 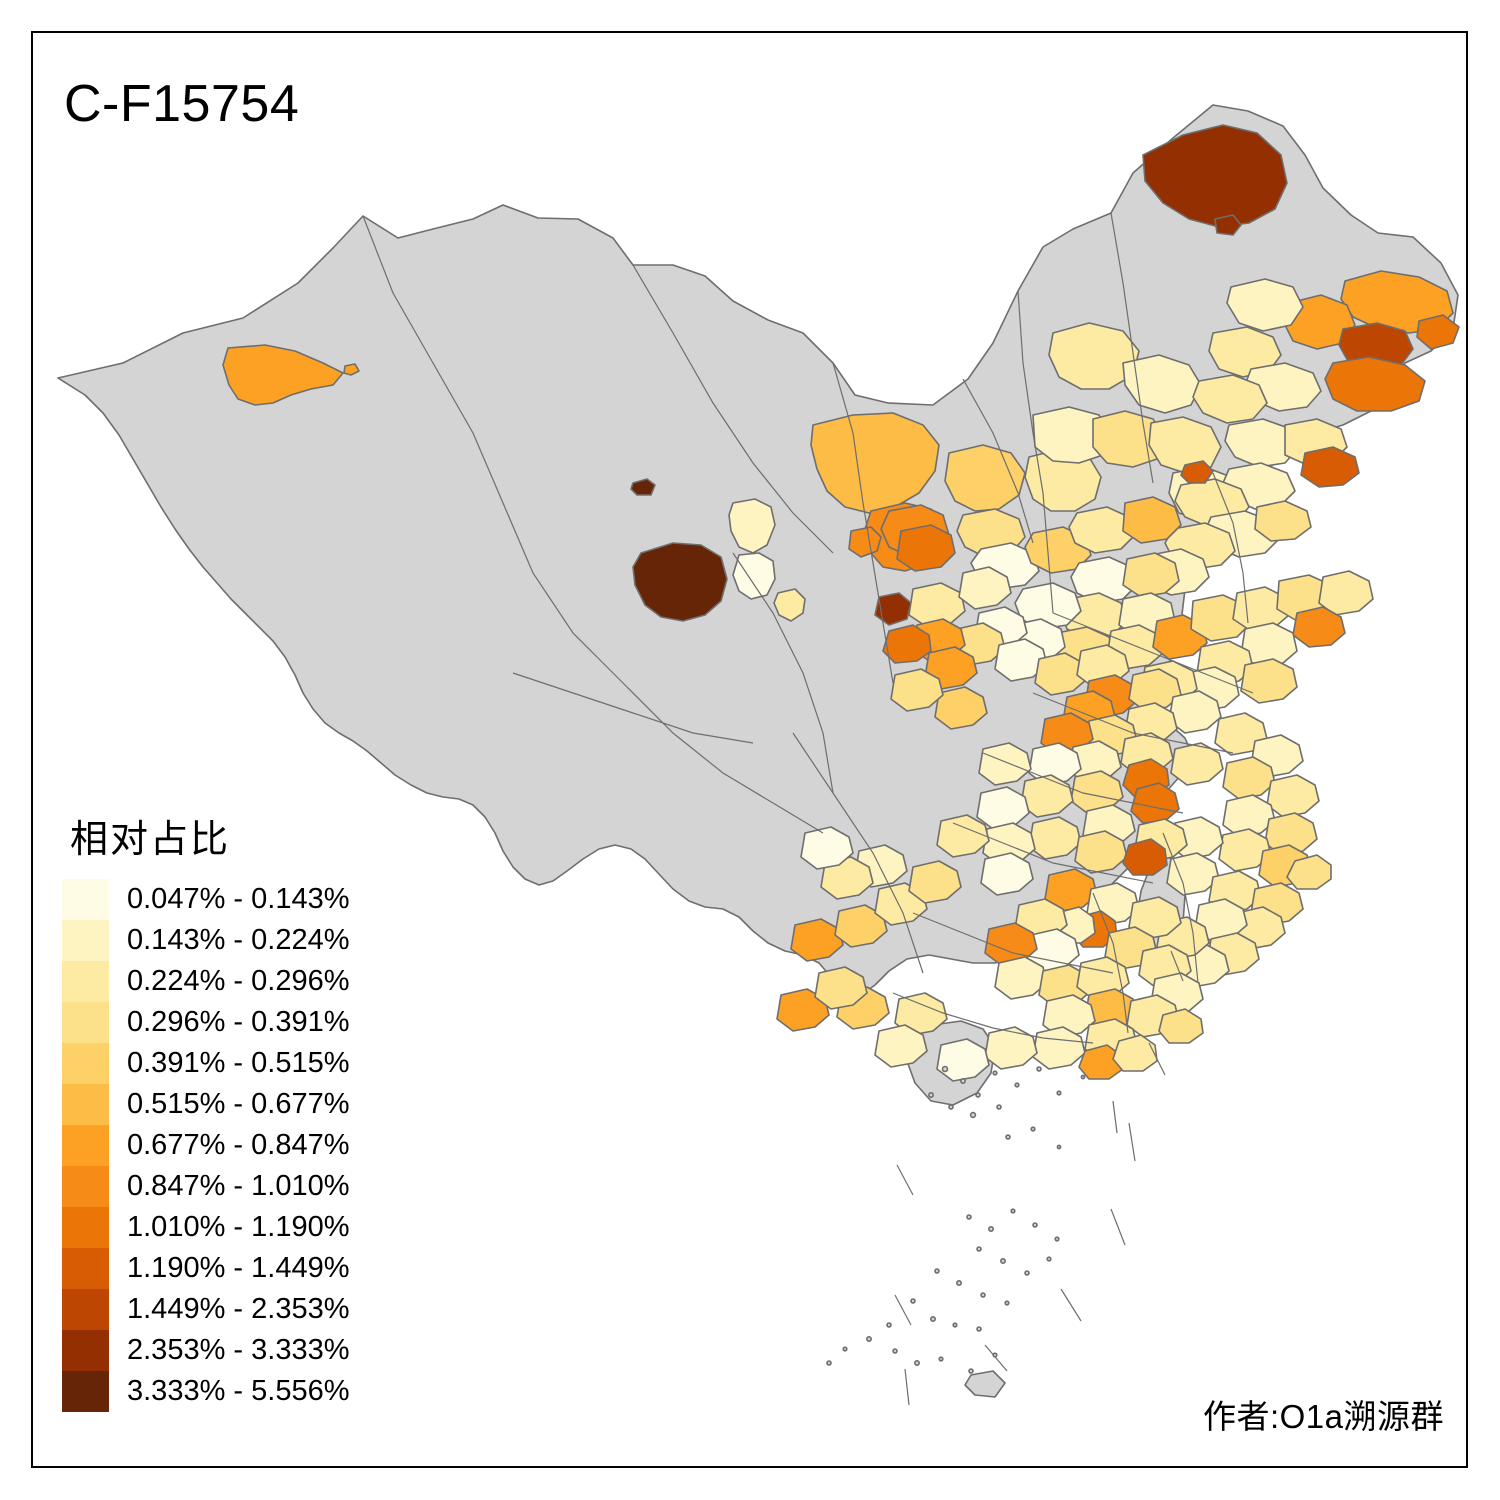 I want to click on legend-label: 0.047% - 0.143%, so click(x=238, y=899).